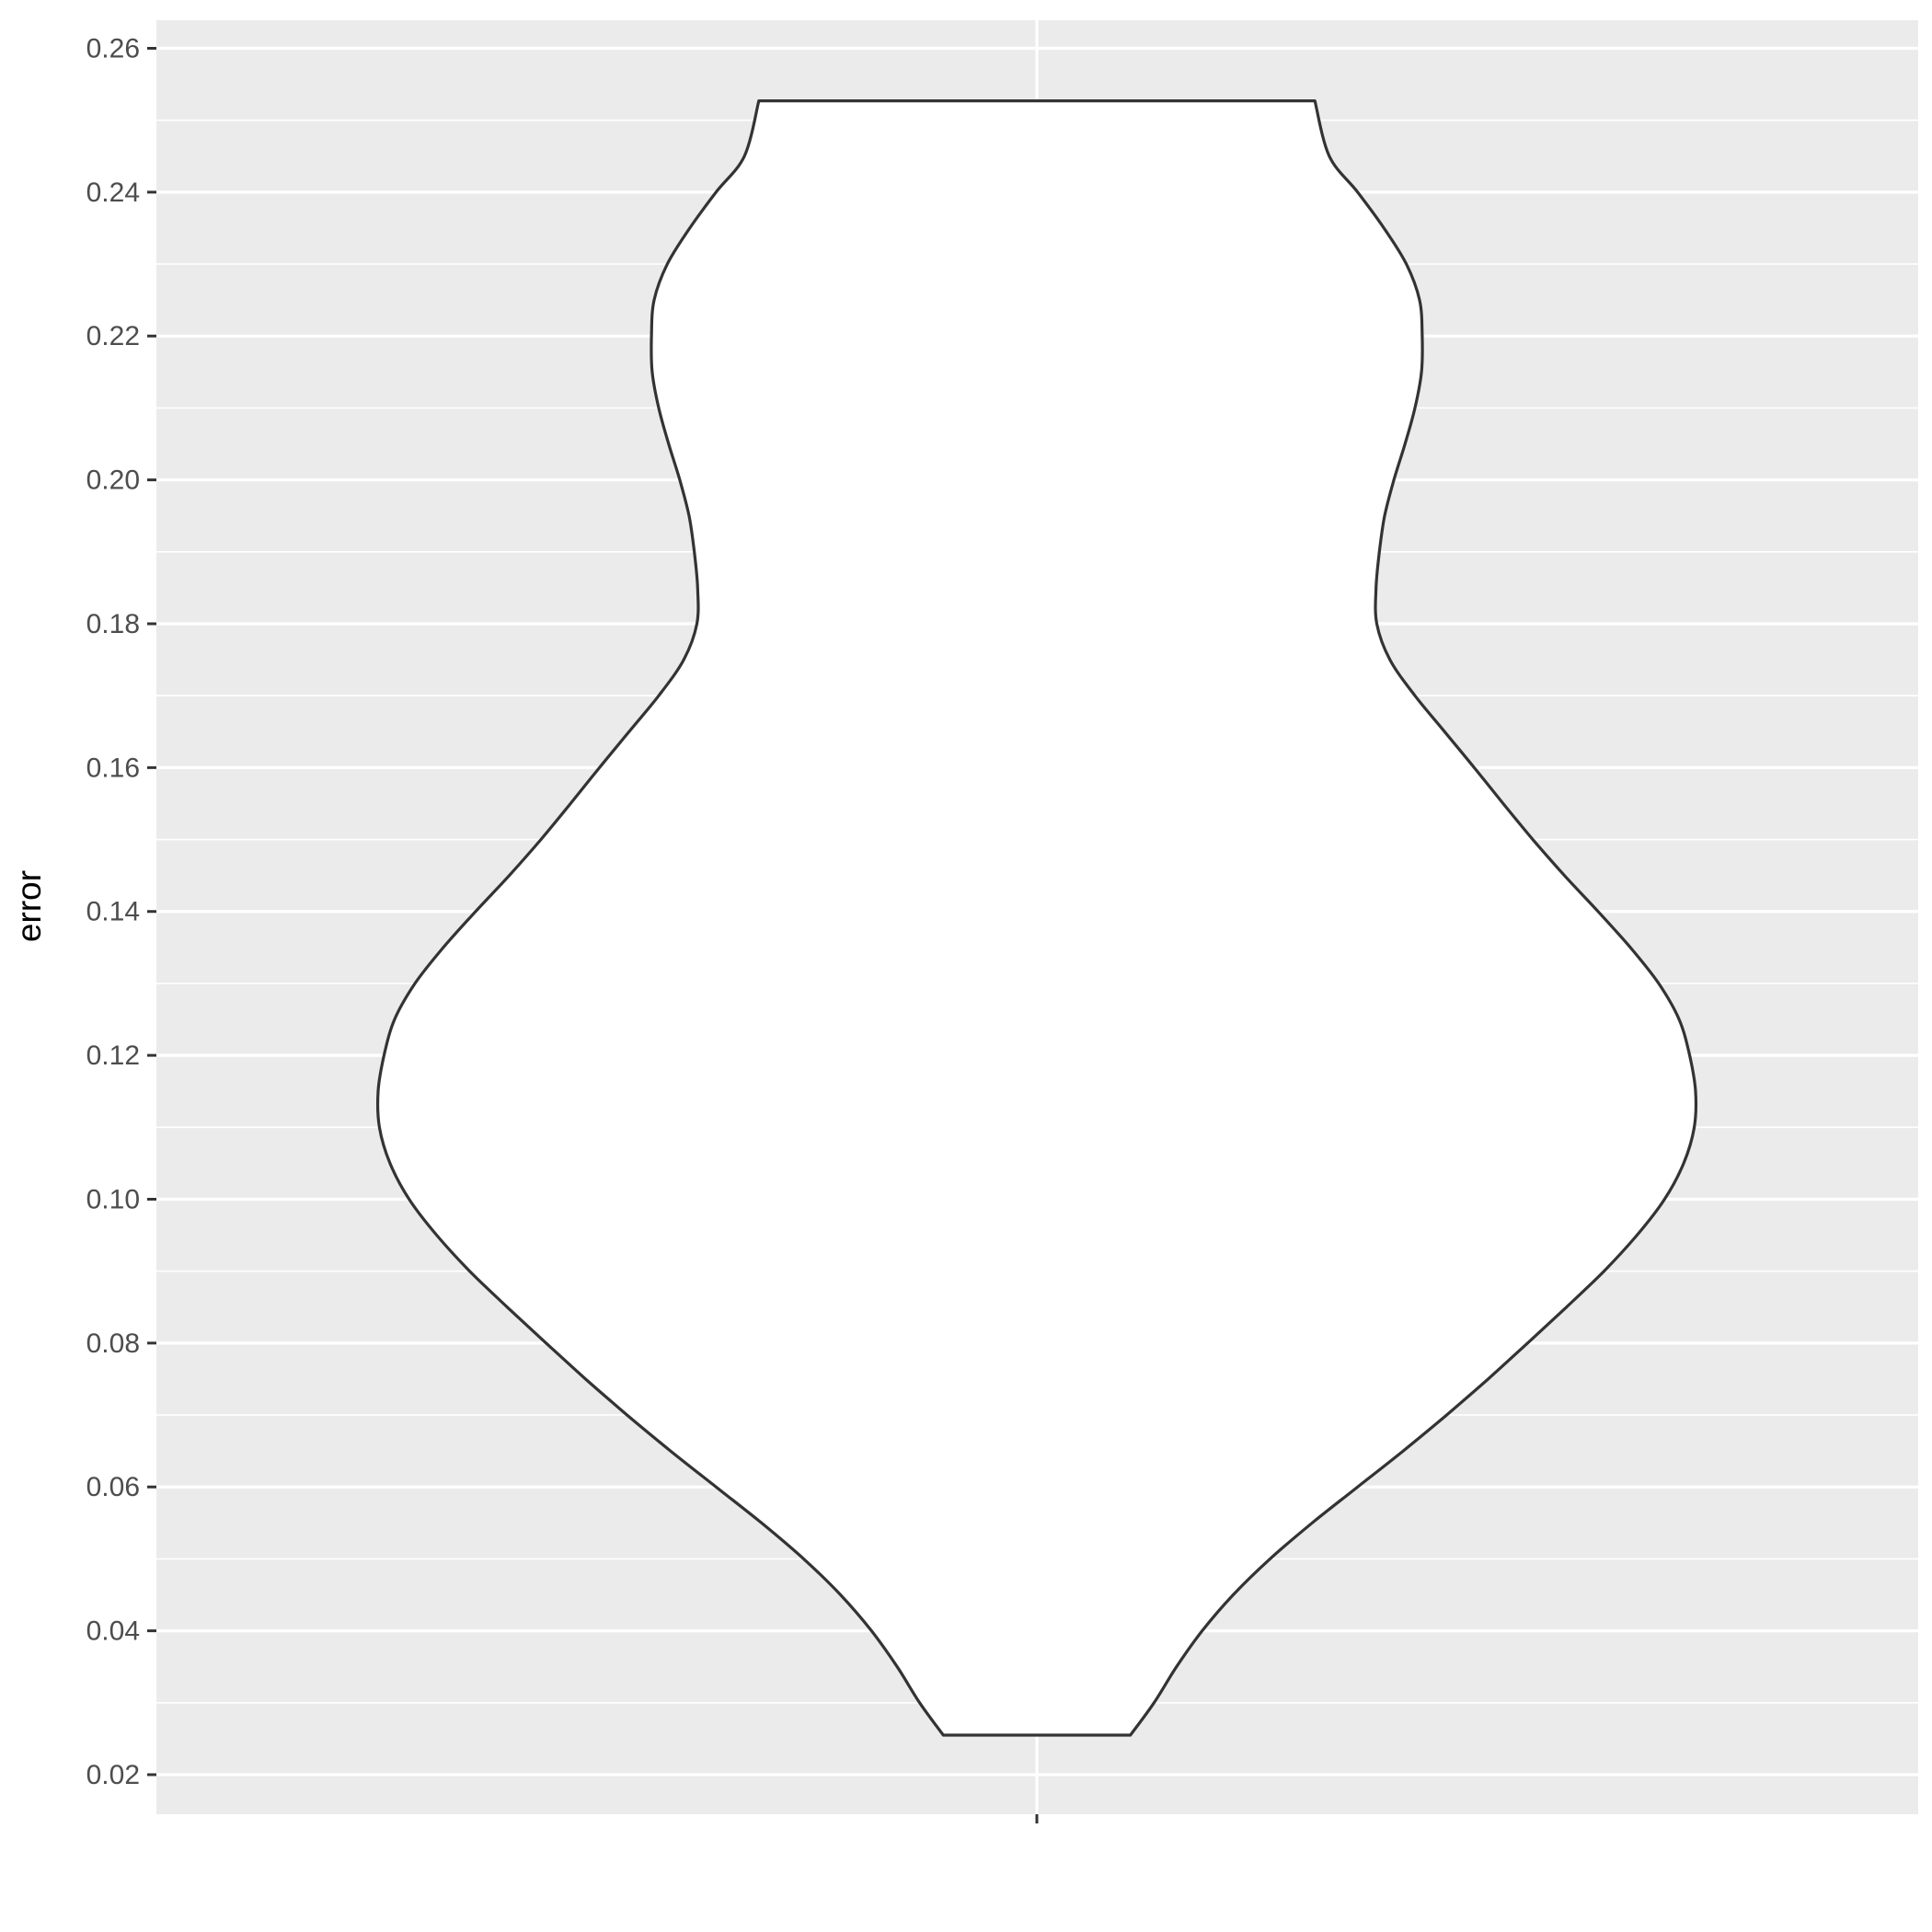 Image resolution: width=1932 pixels, height=1932 pixels. What do you see at coordinates (113, 1775) in the screenshot?
I see `y-tick-label: 0.02` at bounding box center [113, 1775].